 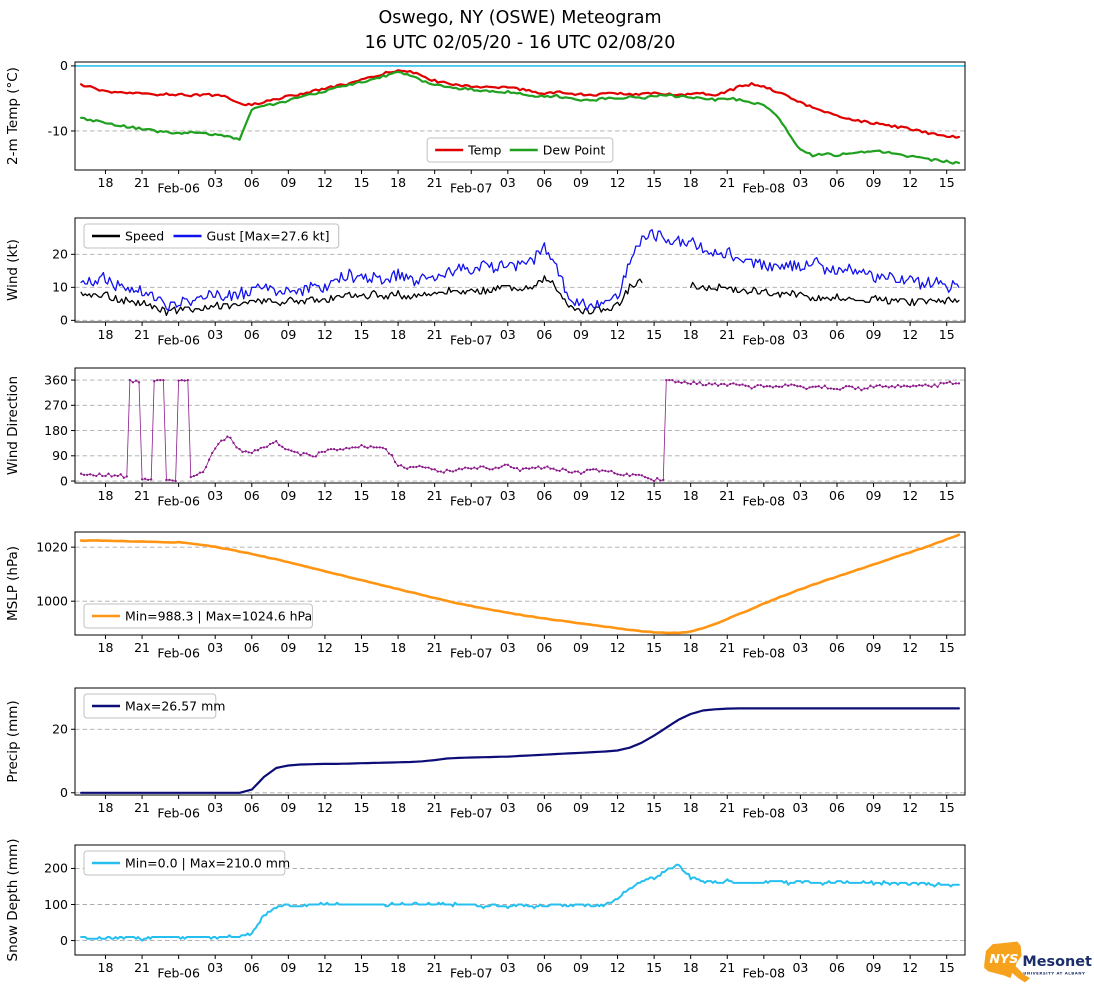 I want to click on y-axis-label: 2-m Temp (°C), so click(x=13, y=116).